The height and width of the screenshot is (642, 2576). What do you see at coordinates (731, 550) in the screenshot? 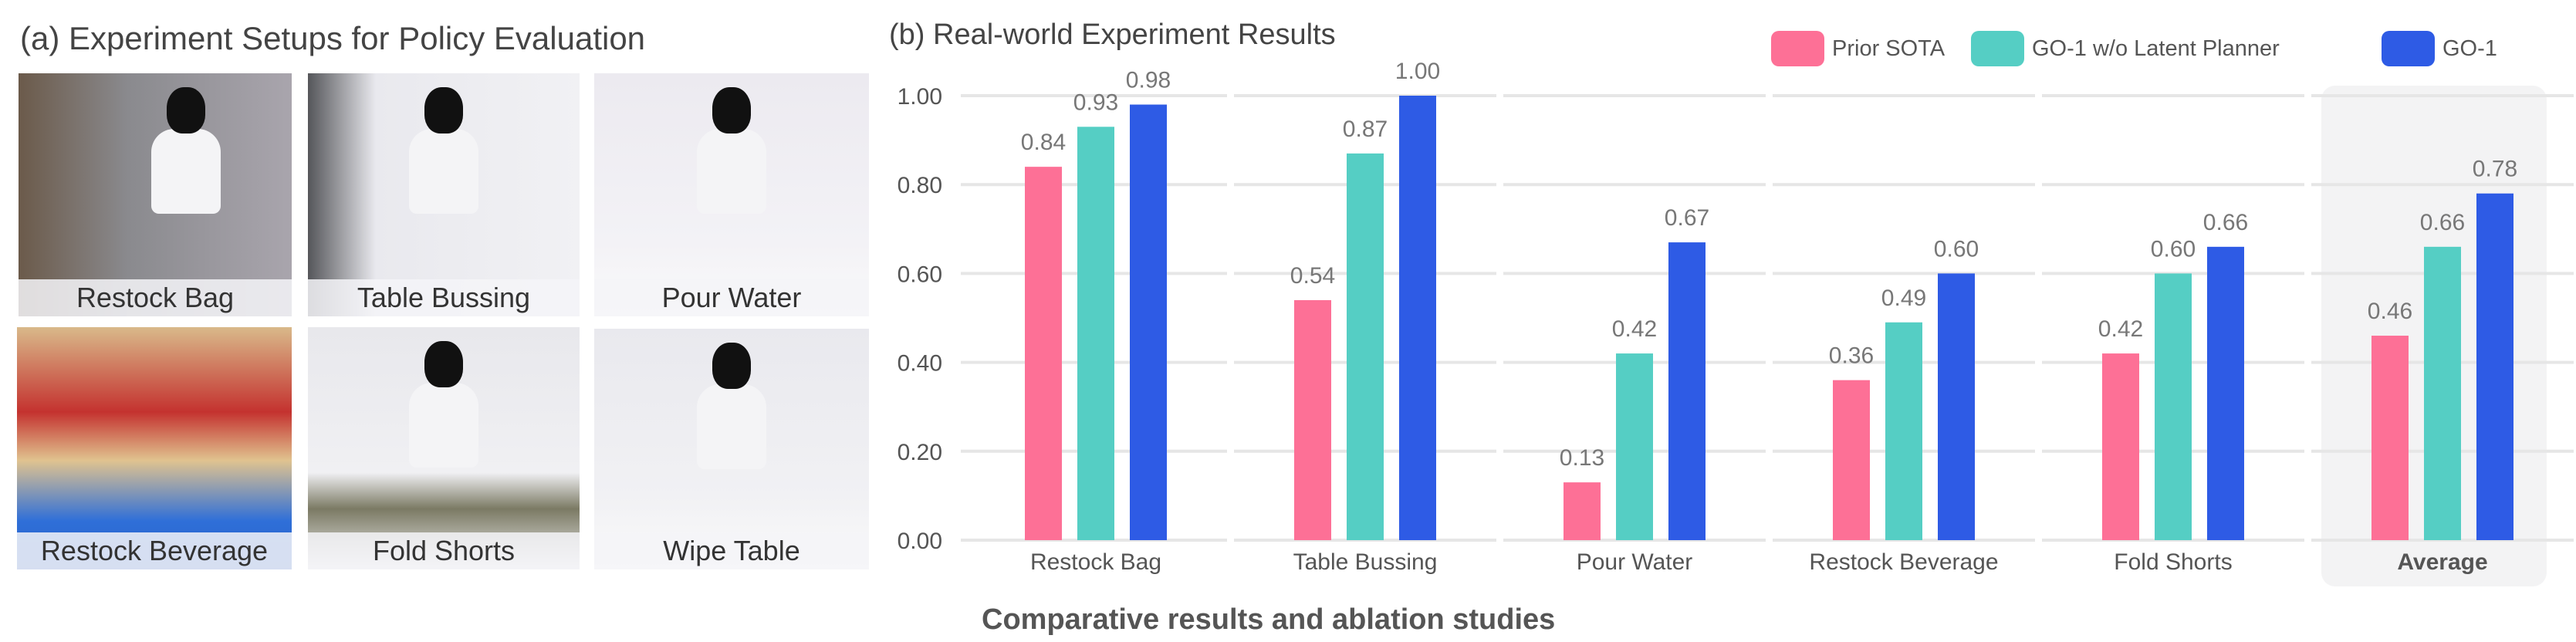
I see `photo-label: Wipe Table` at bounding box center [731, 550].